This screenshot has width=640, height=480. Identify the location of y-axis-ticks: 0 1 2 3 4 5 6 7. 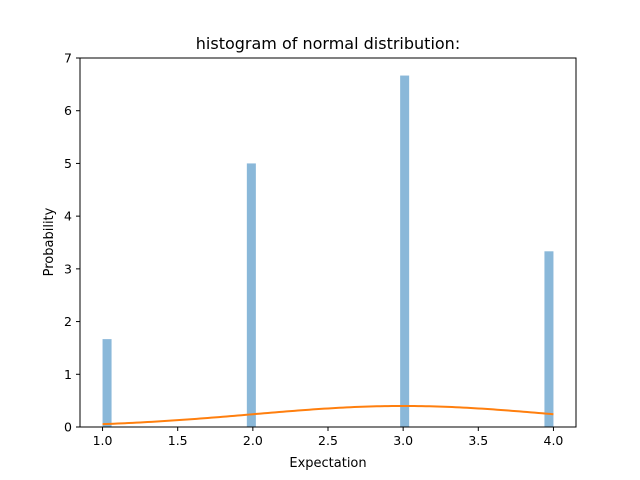
(72, 243).